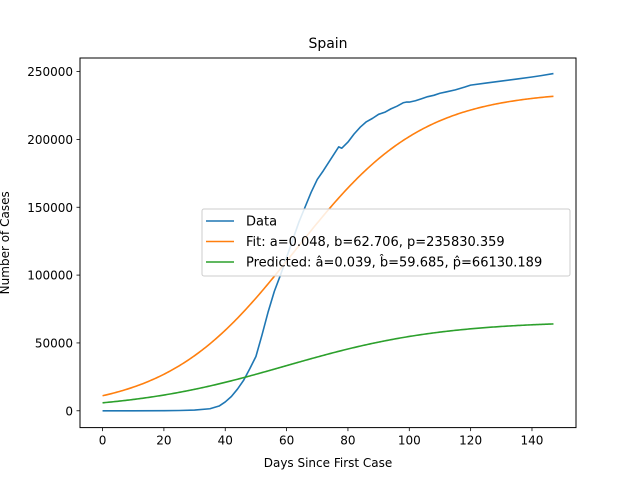 Image resolution: width=640 pixels, height=480 pixels. What do you see at coordinates (50, 208) in the screenshot?
I see `y-tick-label: 150000` at bounding box center [50, 208].